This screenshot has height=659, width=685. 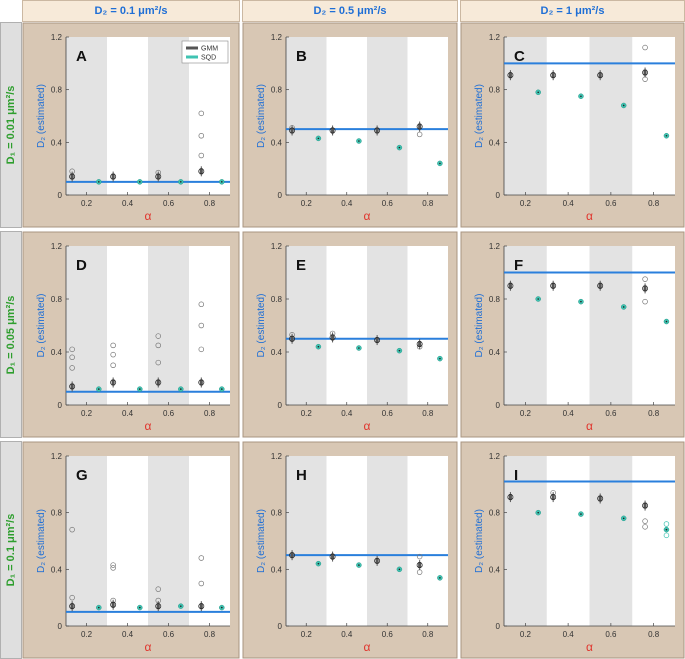 I want to click on panel-c-gmm-box, so click(x=553, y=75).